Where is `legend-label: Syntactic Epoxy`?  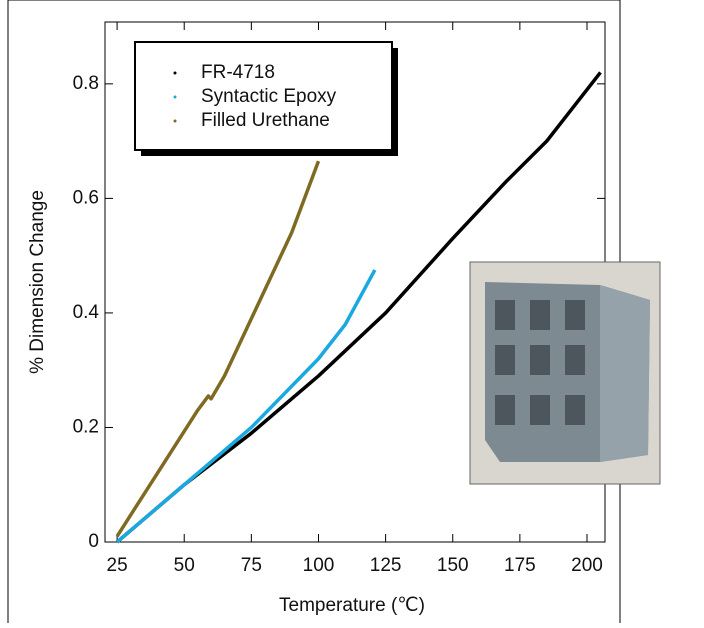
legend-label: Syntactic Epoxy is located at coordinates (269, 96).